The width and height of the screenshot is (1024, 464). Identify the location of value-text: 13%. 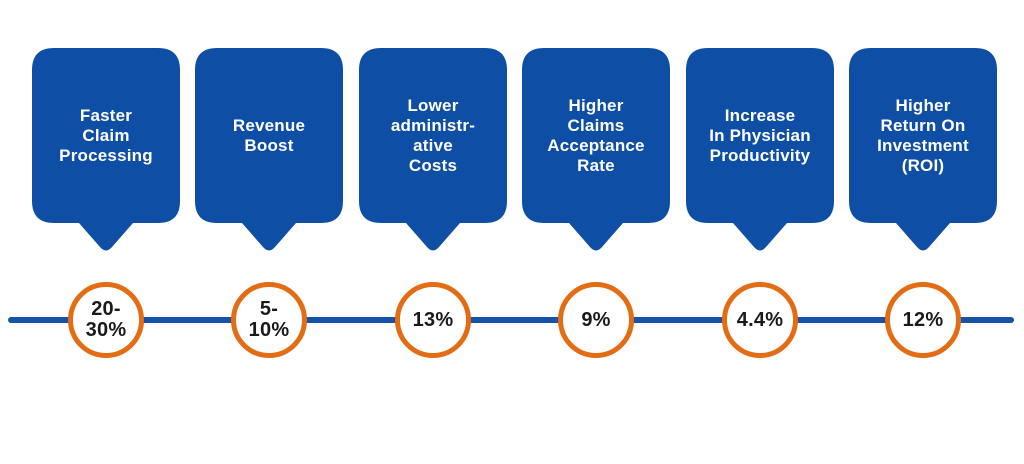
(433, 319).